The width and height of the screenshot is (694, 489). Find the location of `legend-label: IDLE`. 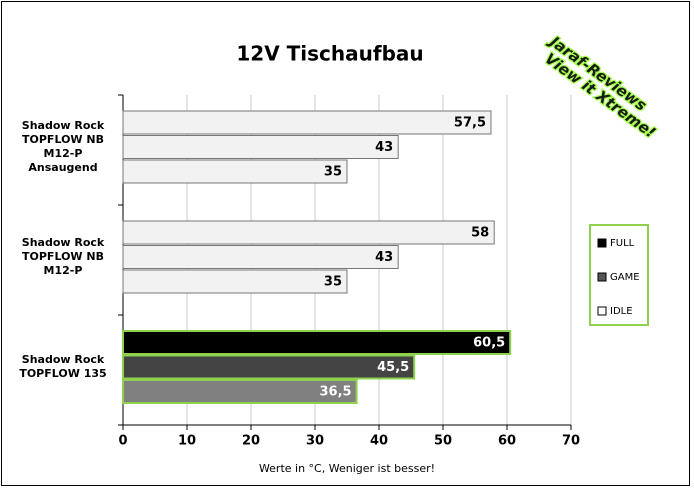

legend-label: IDLE is located at coordinates (621, 311).